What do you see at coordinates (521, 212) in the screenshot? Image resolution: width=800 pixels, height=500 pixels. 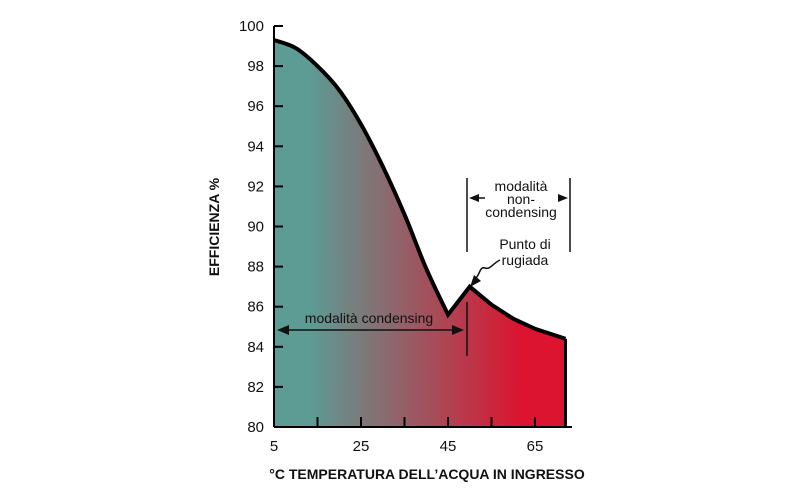 I see `noncondensing-label: condensing` at bounding box center [521, 212].